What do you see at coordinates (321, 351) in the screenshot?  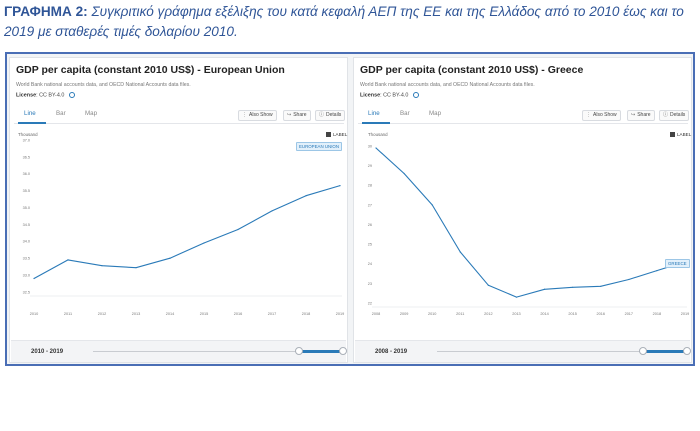 I see `slider-selected-range` at bounding box center [321, 351].